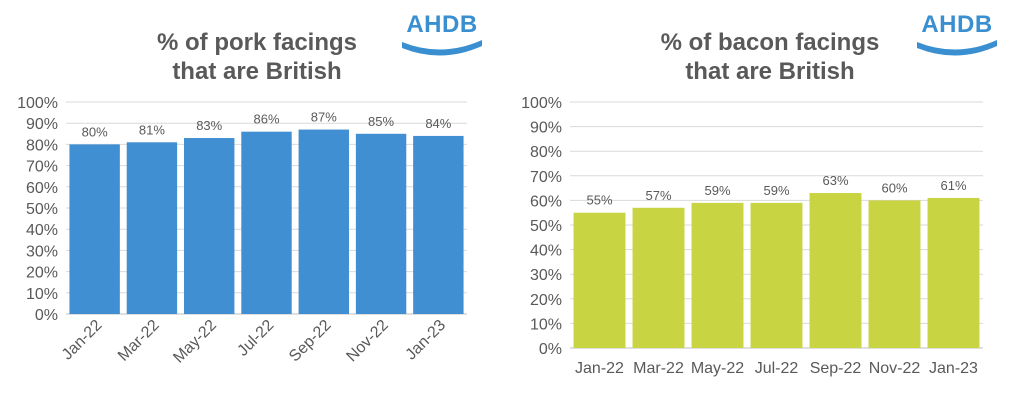 Image resolution: width=1024 pixels, height=400 pixels. What do you see at coordinates (257, 57) in the screenshot?
I see `pork-chart-title: % of pork facings that are British` at bounding box center [257, 57].